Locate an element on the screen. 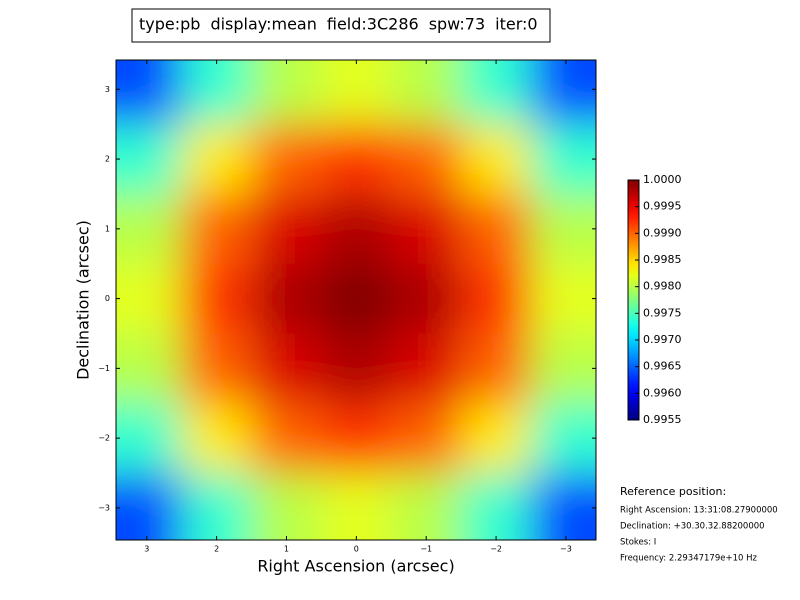 The image size is (800, 600). title-box is located at coordinates (341, 25).